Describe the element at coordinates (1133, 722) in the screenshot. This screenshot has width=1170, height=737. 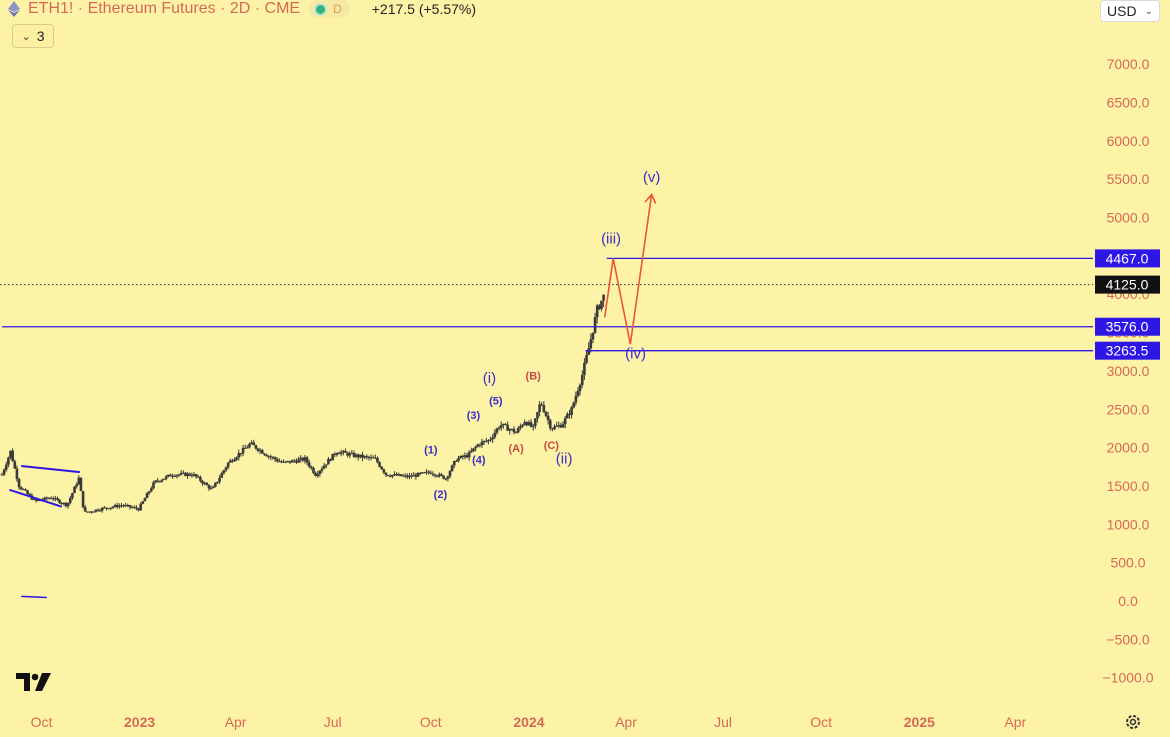
I see `gear-icon` at that location.